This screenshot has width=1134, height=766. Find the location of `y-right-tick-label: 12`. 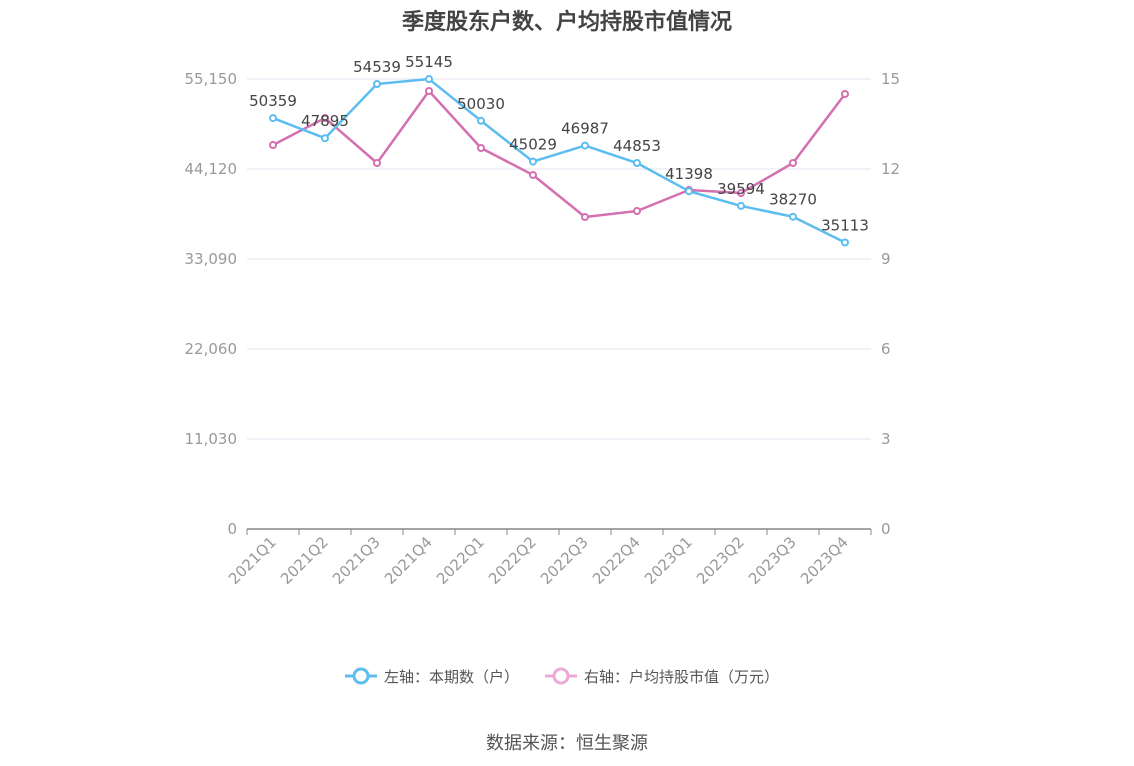

y-right-tick-label: 12 is located at coordinates (890, 169).